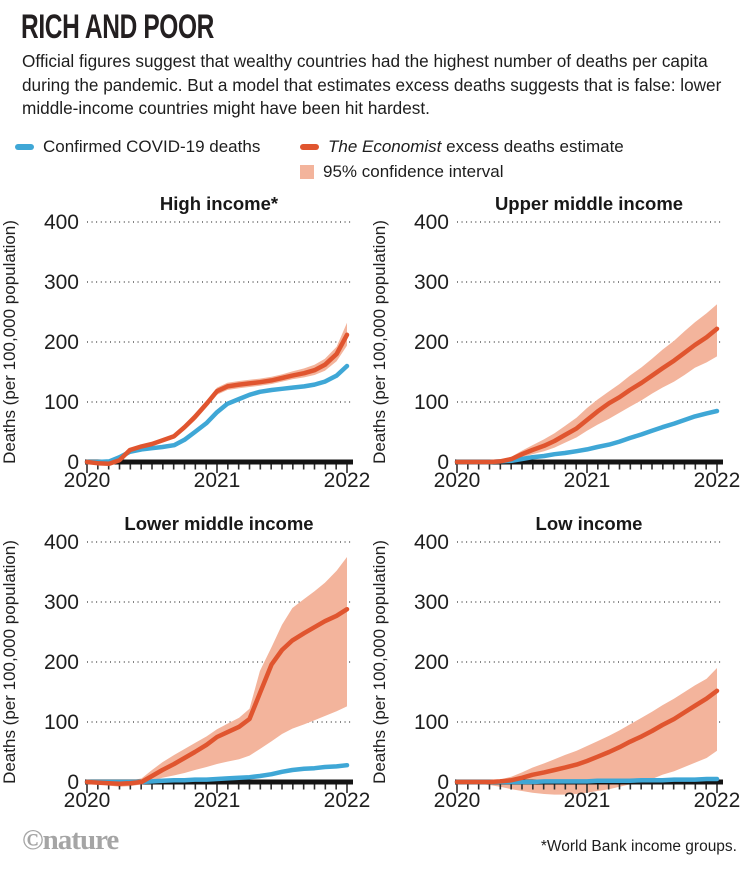  I want to click on legend-label-excess-rest: excess deaths estimate, so click(532, 146).